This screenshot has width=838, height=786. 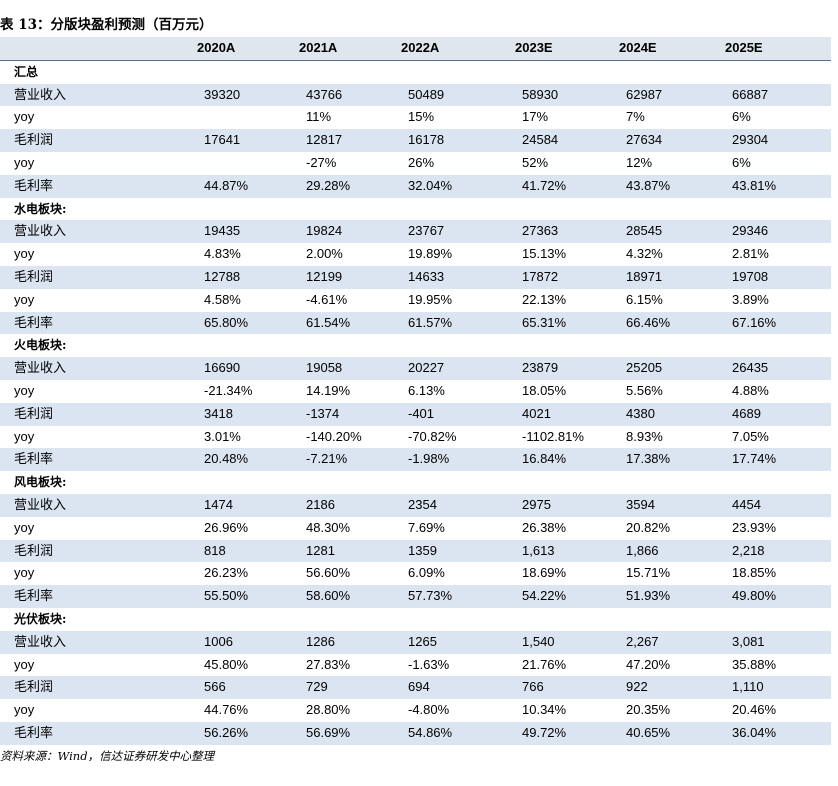 What do you see at coordinates (567, 368) in the screenshot?
I see `table-cell: 23879` at bounding box center [567, 368].